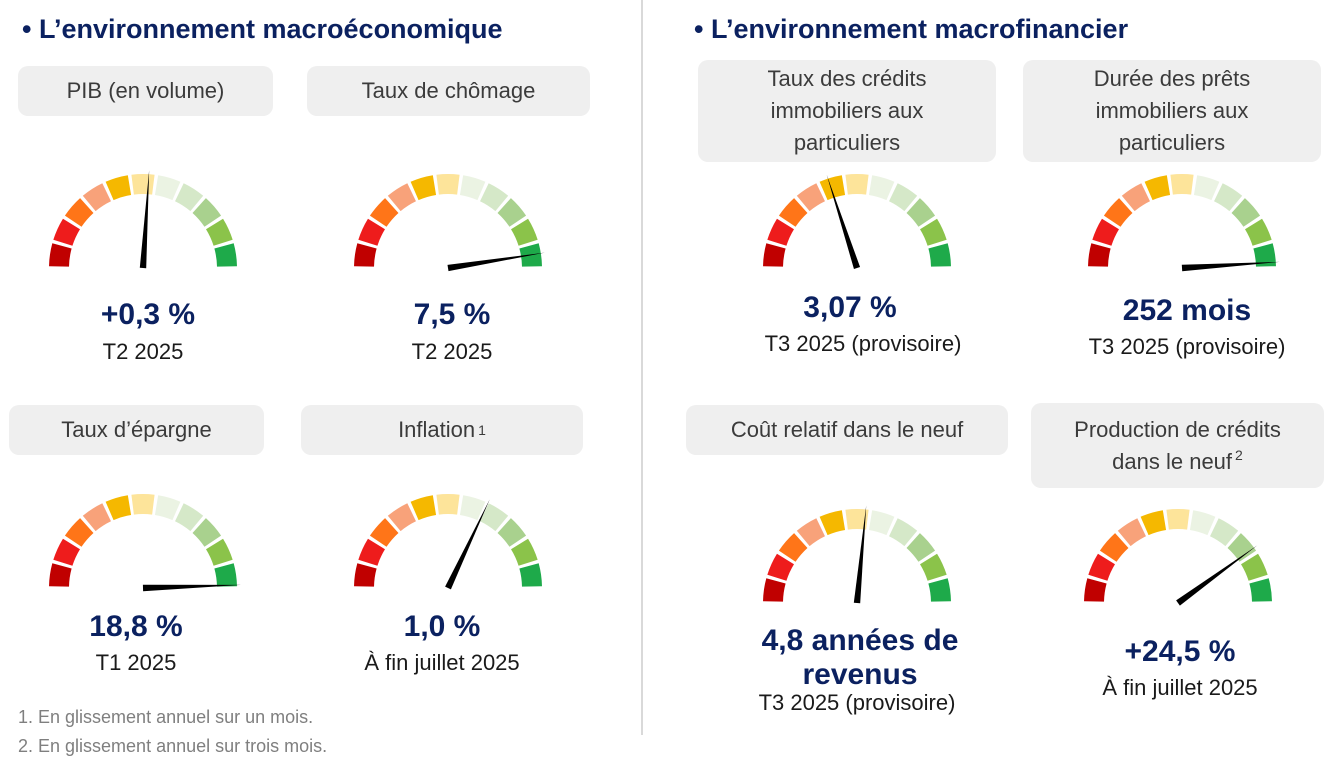 This screenshot has width=1343, height=771. I want to click on indicator-date: T1 2025, so click(136, 662).